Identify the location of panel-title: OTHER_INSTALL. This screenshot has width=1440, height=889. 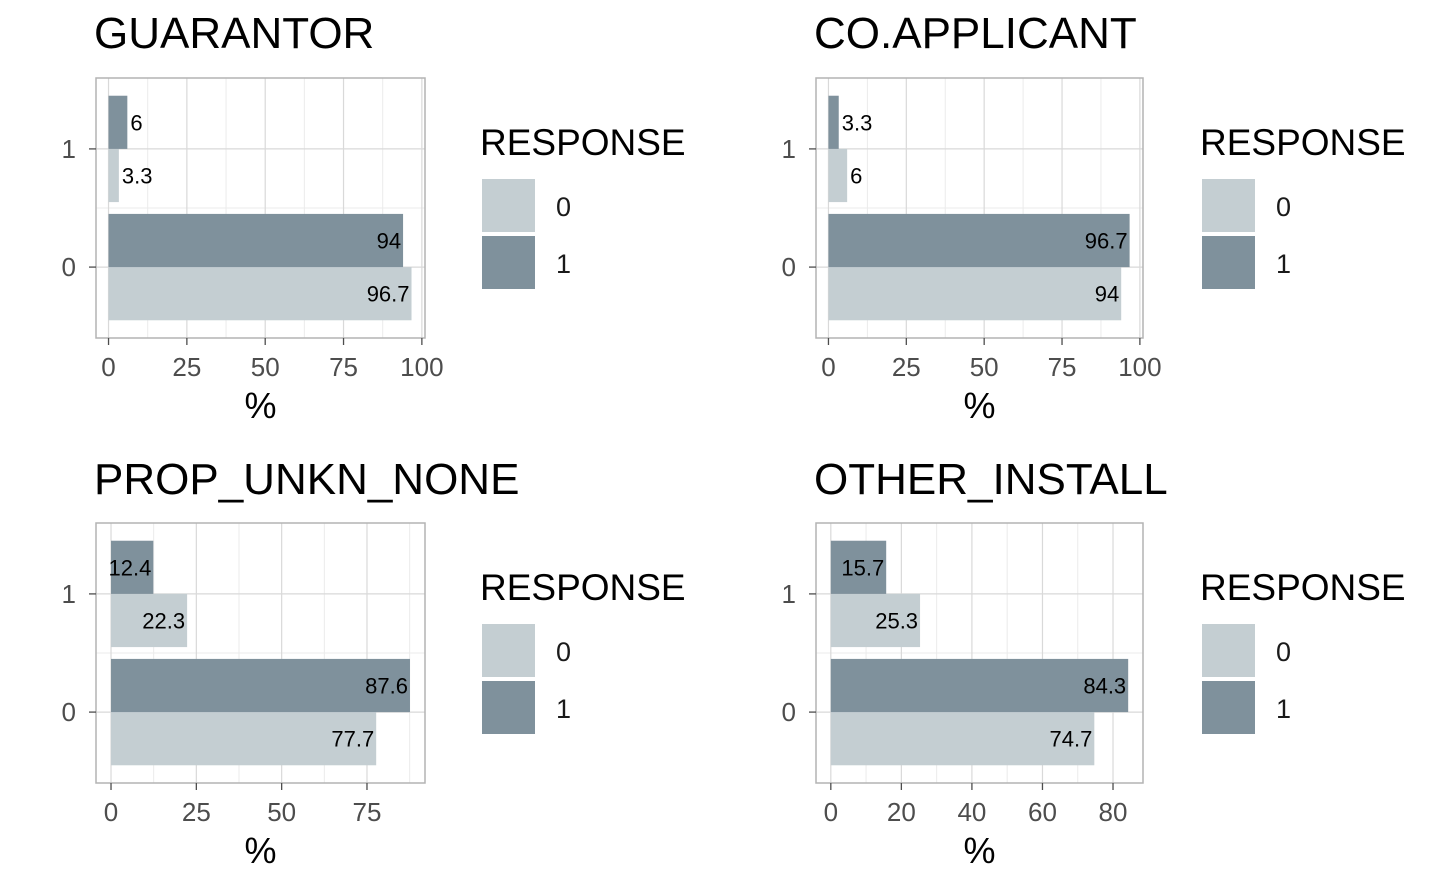
(991, 479).